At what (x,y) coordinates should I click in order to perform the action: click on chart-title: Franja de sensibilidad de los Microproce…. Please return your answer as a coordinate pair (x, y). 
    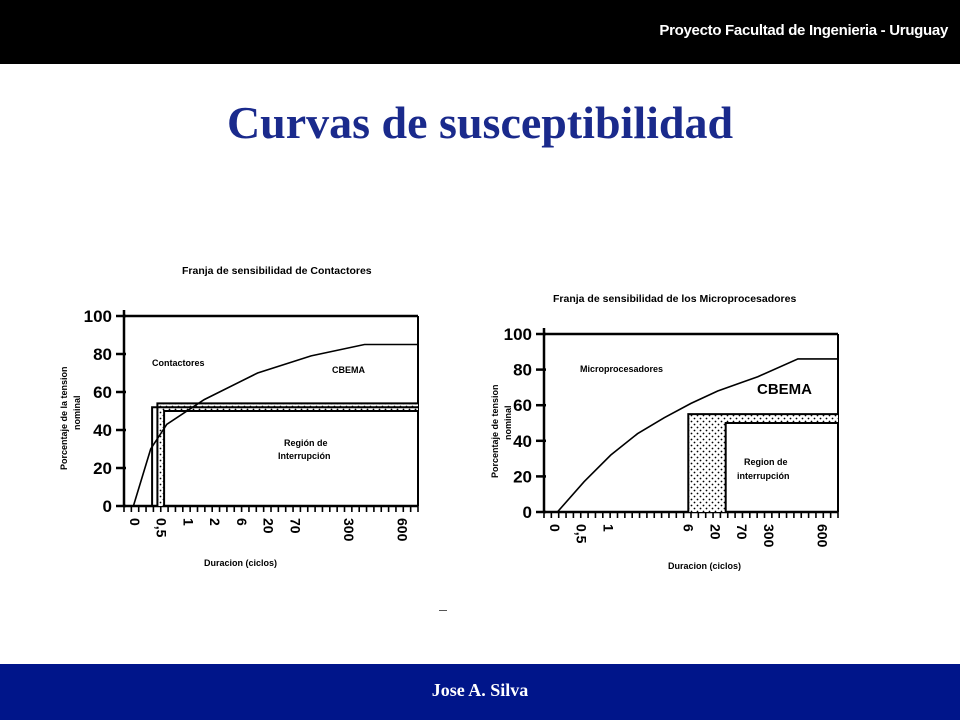
    Looking at the image, I should click on (674, 299).